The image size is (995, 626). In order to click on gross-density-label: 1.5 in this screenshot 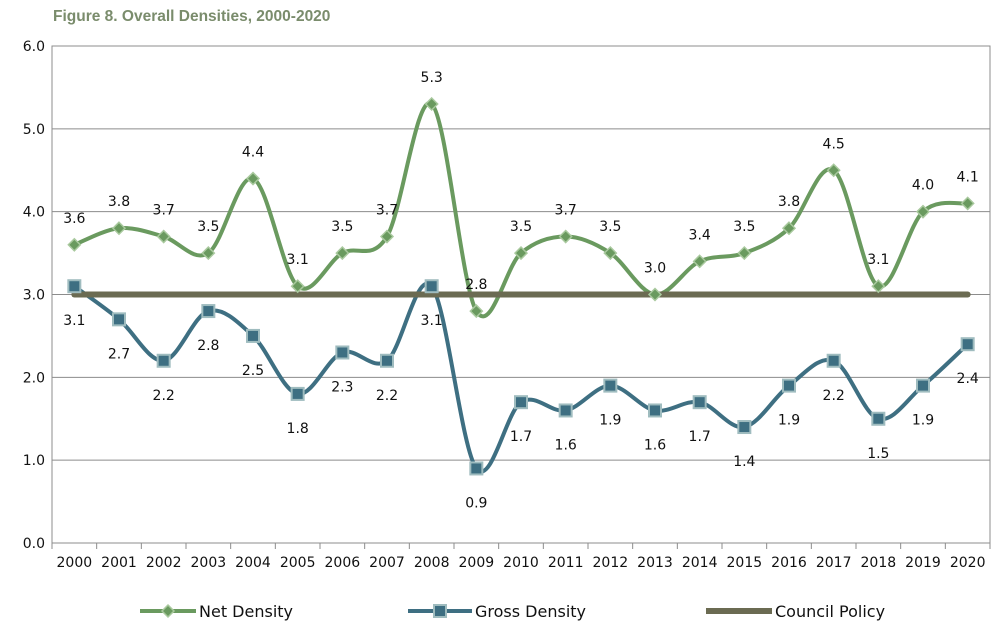, I will do `click(878, 454)`.